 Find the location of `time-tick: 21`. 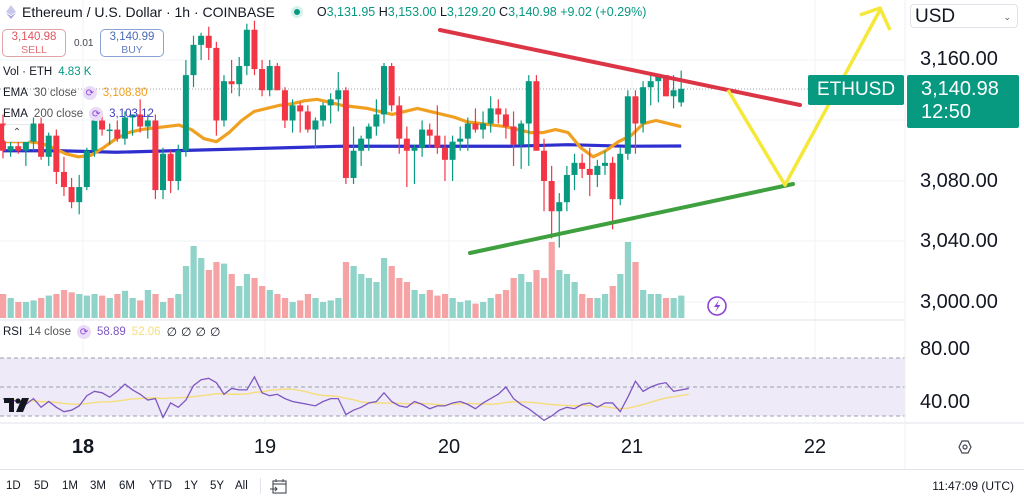

time-tick: 21 is located at coordinates (632, 447).